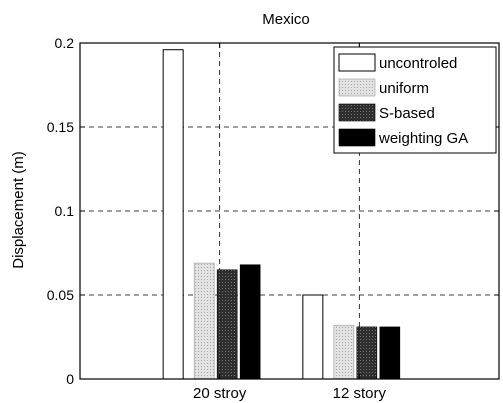  Describe the element at coordinates (70, 379) in the screenshot. I see `y-tick-label: 0` at that location.